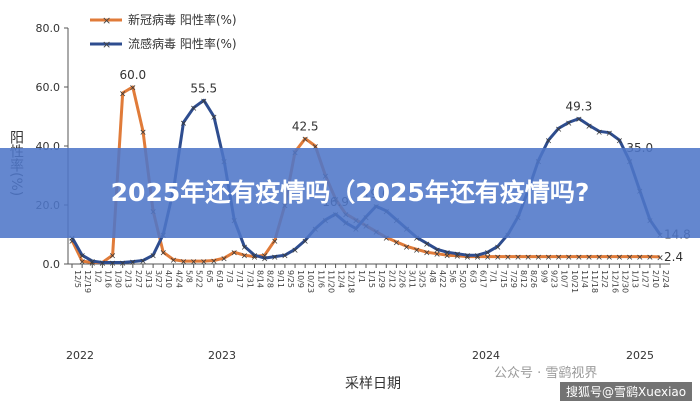  What do you see at coordinates (48, 87) in the screenshot?
I see `y-tick-label: 60.0` at bounding box center [48, 87].